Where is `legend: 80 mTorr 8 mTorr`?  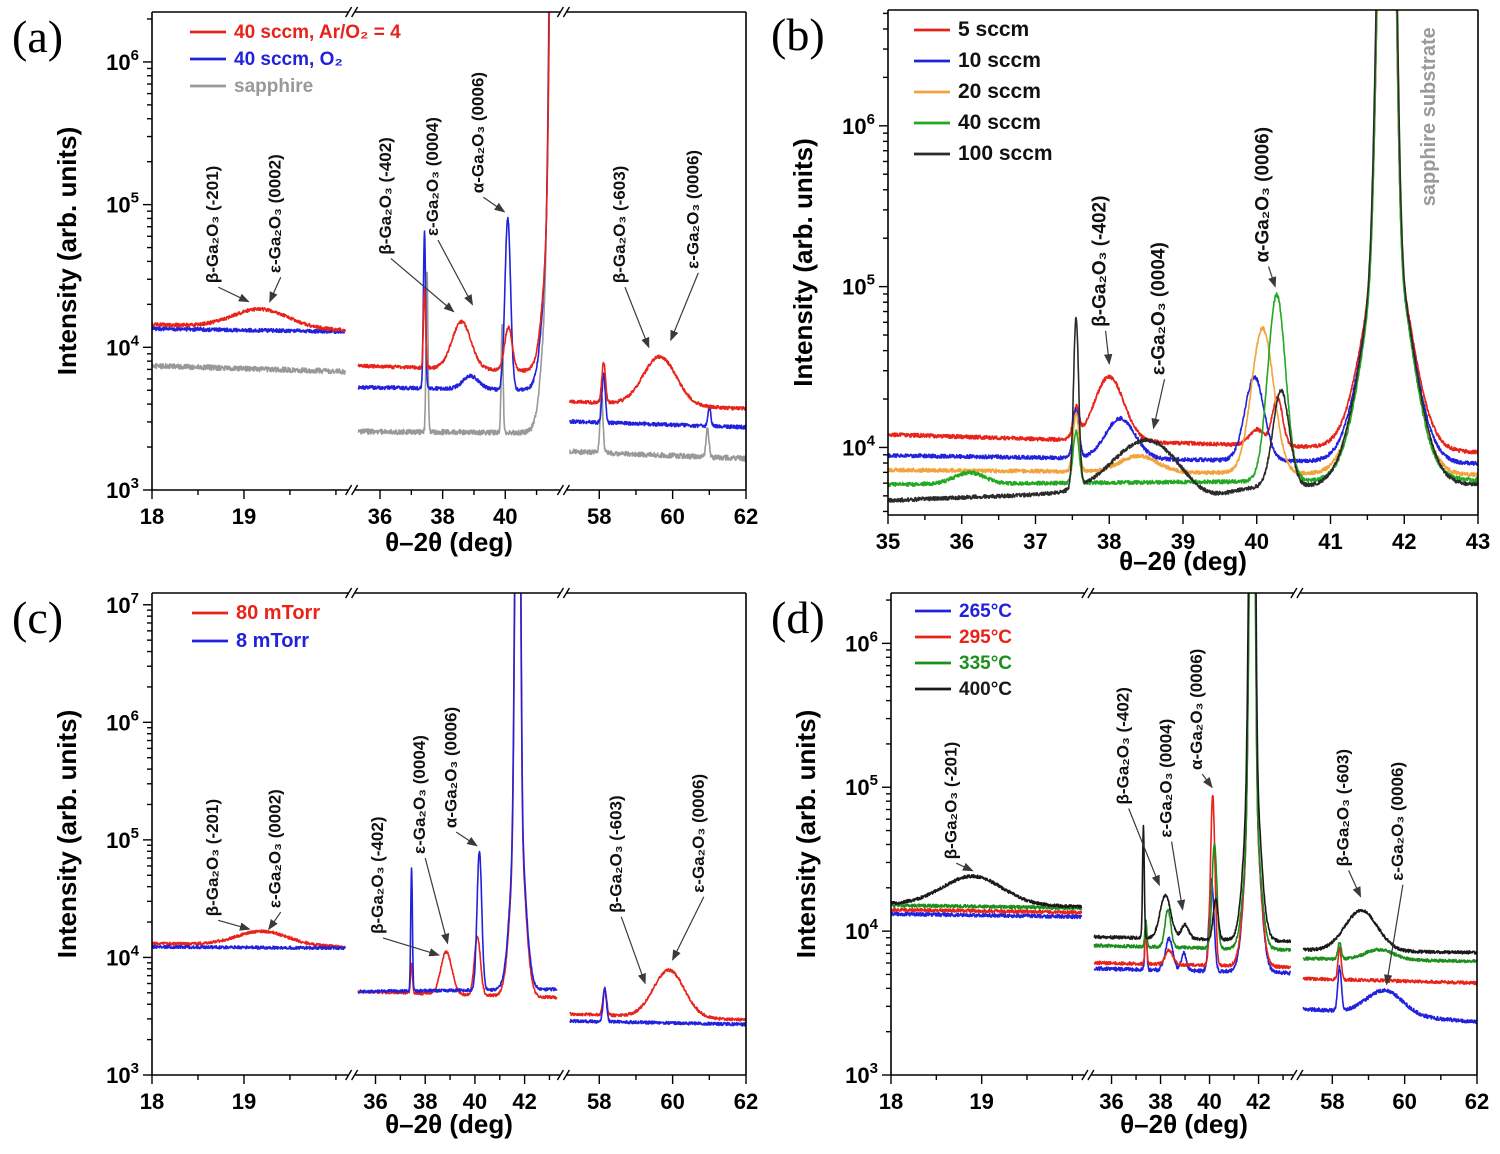 legend: 80 mTorr 8 mTorr is located at coordinates (256, 627).